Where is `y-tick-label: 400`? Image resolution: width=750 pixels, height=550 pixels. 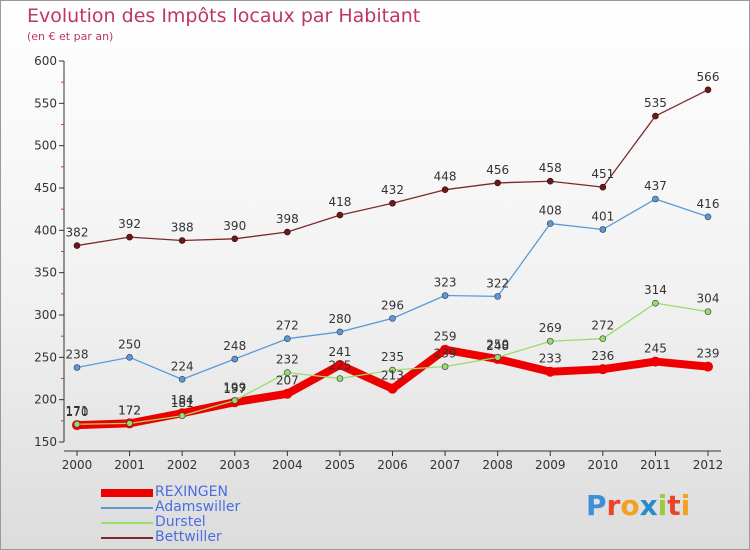 y-tick-label: 400 is located at coordinates (45, 230).